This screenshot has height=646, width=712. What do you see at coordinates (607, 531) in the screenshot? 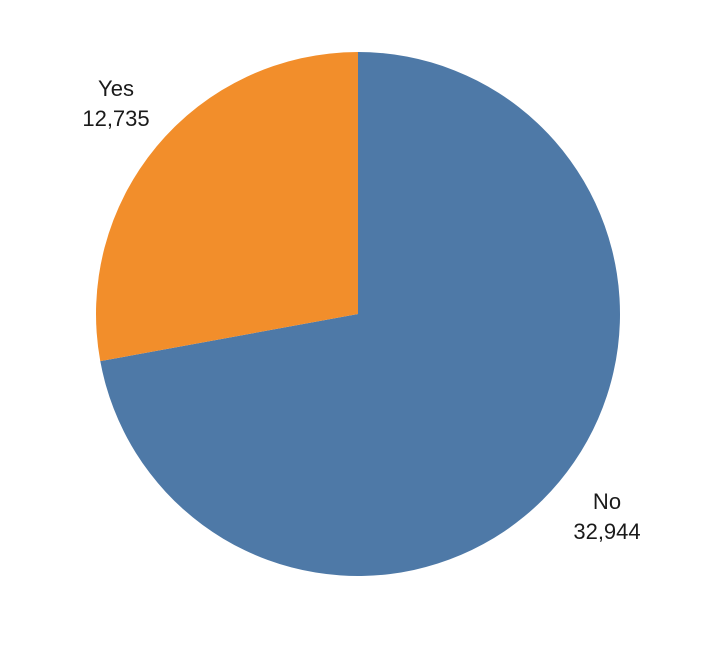
I see `slice-label-no-value: 32,944` at bounding box center [607, 531].